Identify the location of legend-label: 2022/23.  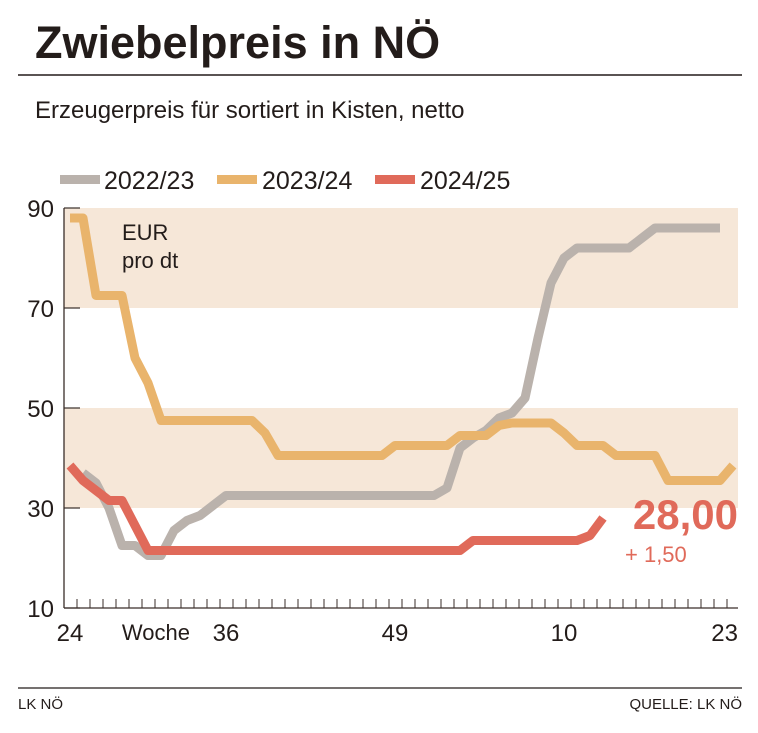
(149, 181).